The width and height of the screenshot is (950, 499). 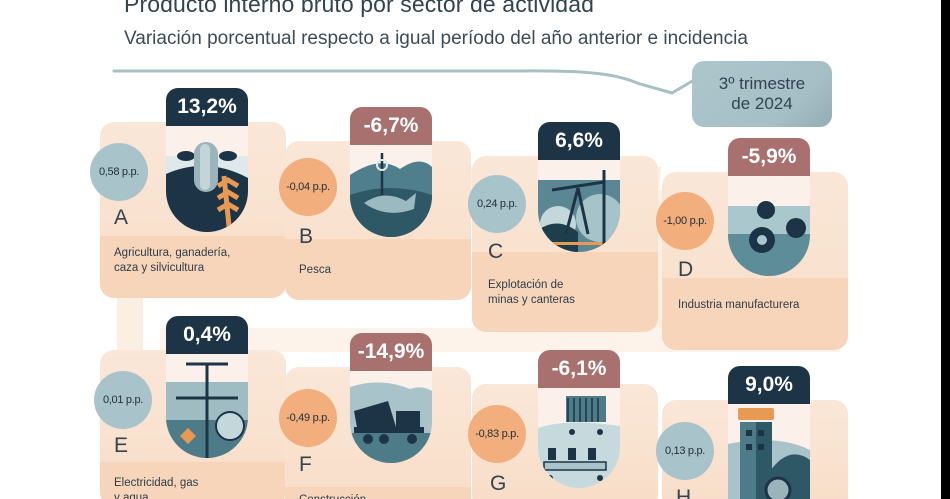 I want to click on sector-name: Industria manufacturera, so click(x=739, y=305).